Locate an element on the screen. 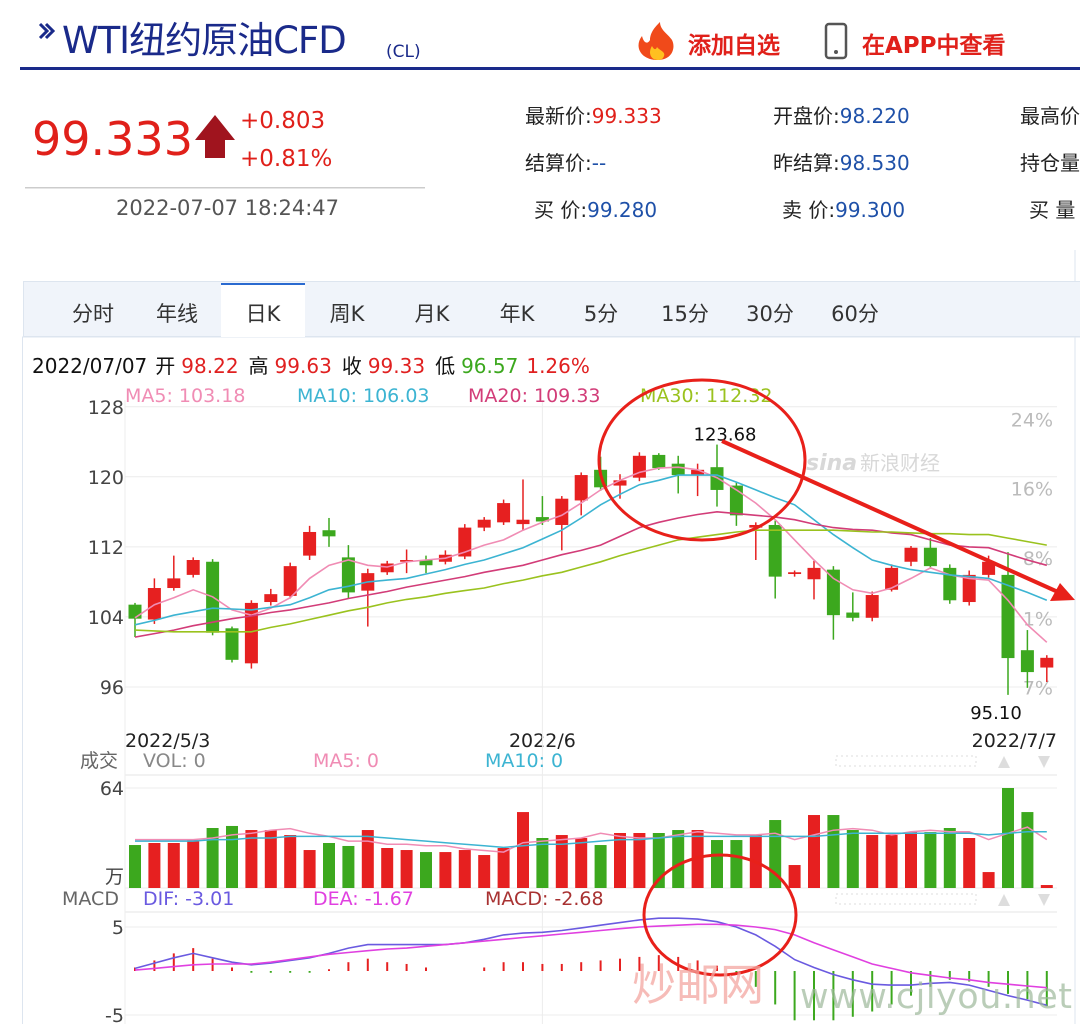 The image size is (1080, 1024). tab: 15分 is located at coordinates (685, 314).